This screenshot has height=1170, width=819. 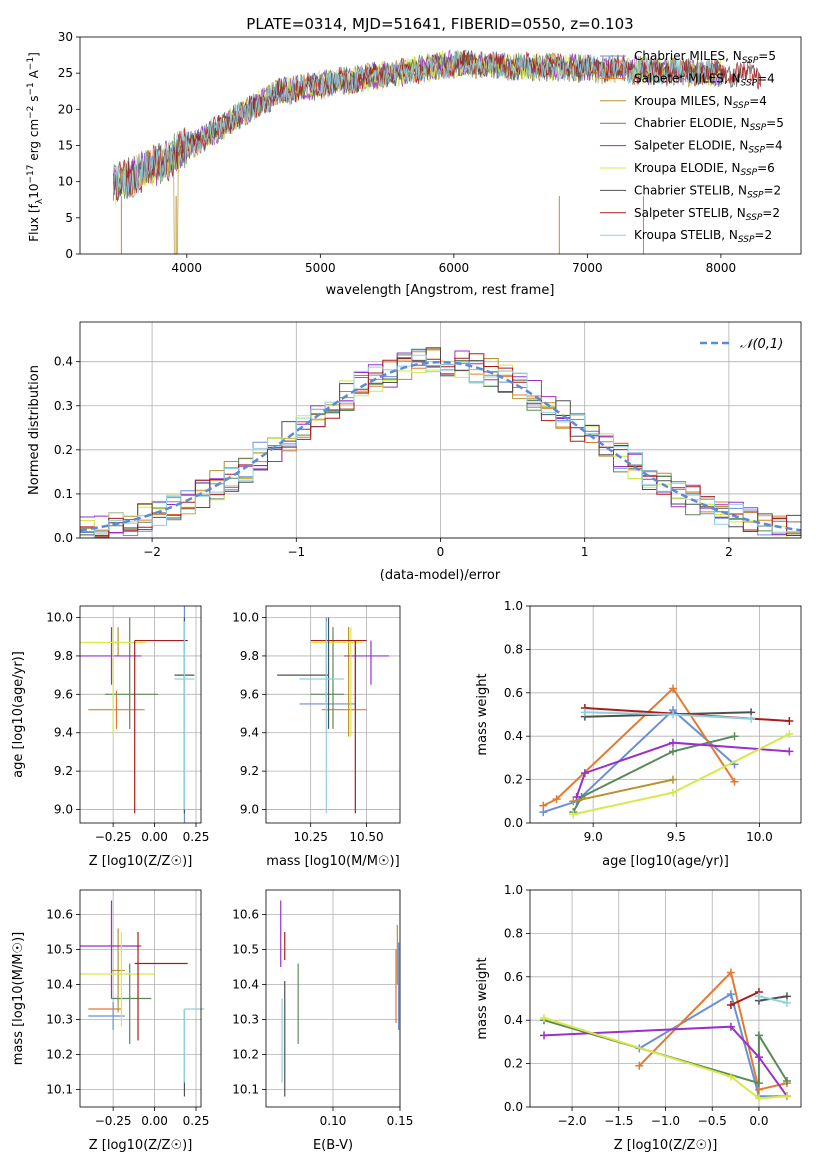 I want to click on mass_vs_ebv-ytick-label: 10.1, so click(x=245, y=1090).